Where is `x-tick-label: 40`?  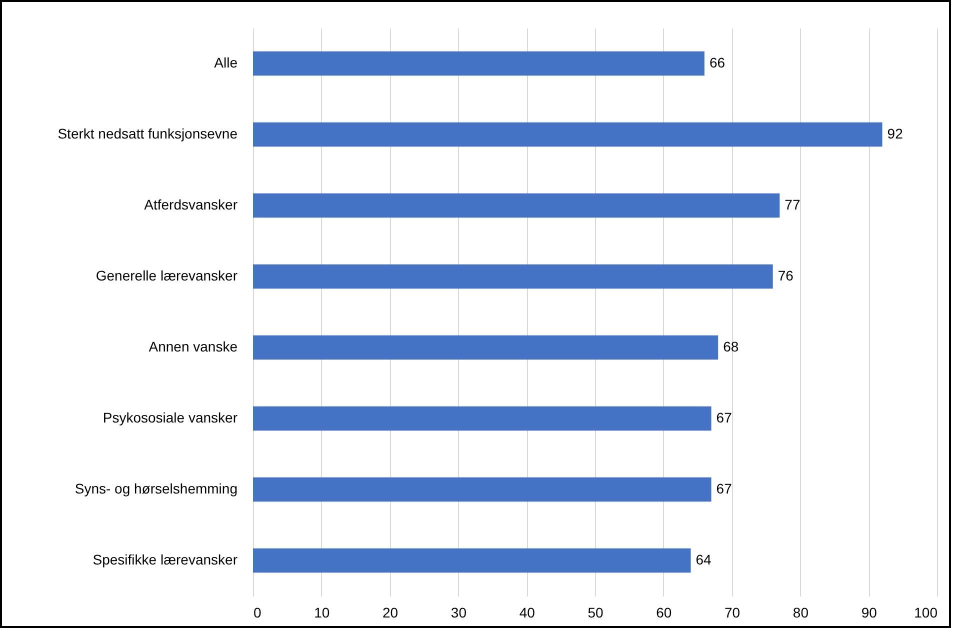
x-tick-label: 40 is located at coordinates (527, 612).